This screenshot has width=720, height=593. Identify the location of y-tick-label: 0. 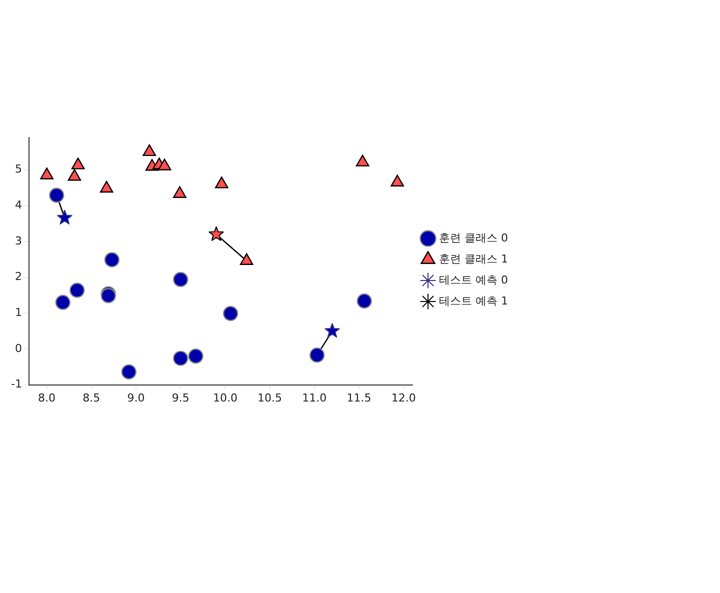
(18, 348).